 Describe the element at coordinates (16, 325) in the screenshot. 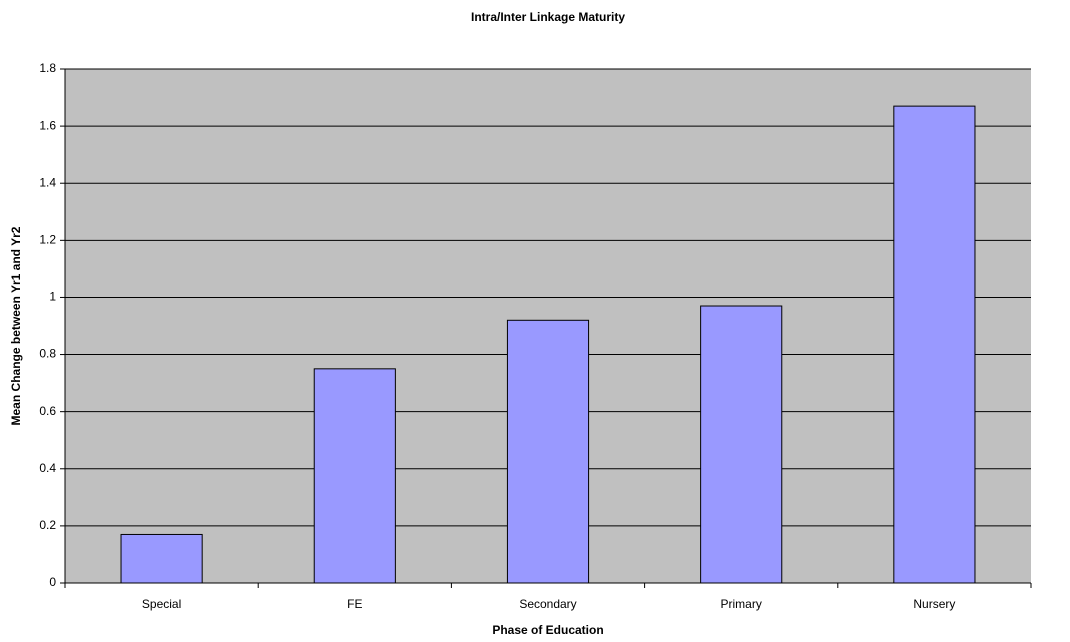

I see `y-axis-label: Mean Change between Yr1 and Yr2` at that location.